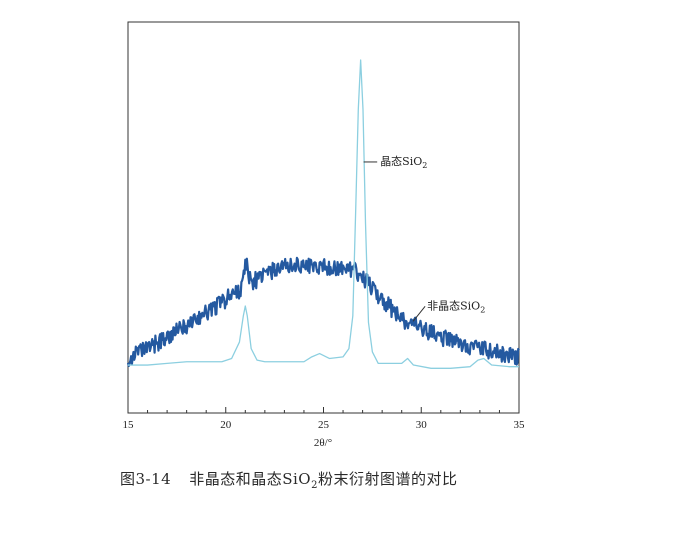 This screenshot has width=683, height=550. What do you see at coordinates (422, 425) in the screenshot?
I see `x-tick-label: 30` at bounding box center [422, 425].